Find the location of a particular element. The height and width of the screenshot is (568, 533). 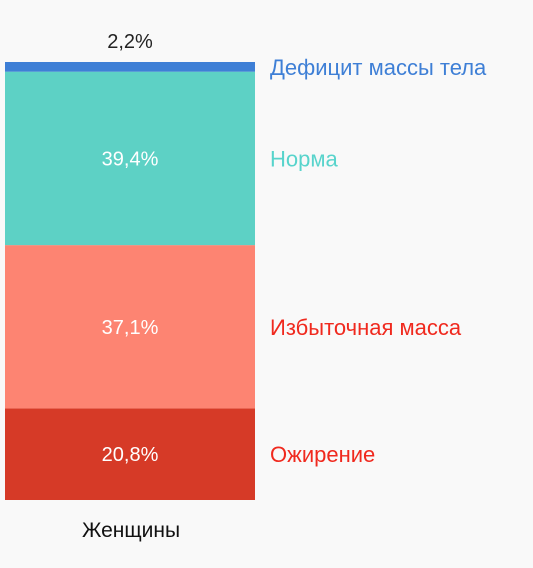

data-label-0: 20,8% is located at coordinates (130, 455).